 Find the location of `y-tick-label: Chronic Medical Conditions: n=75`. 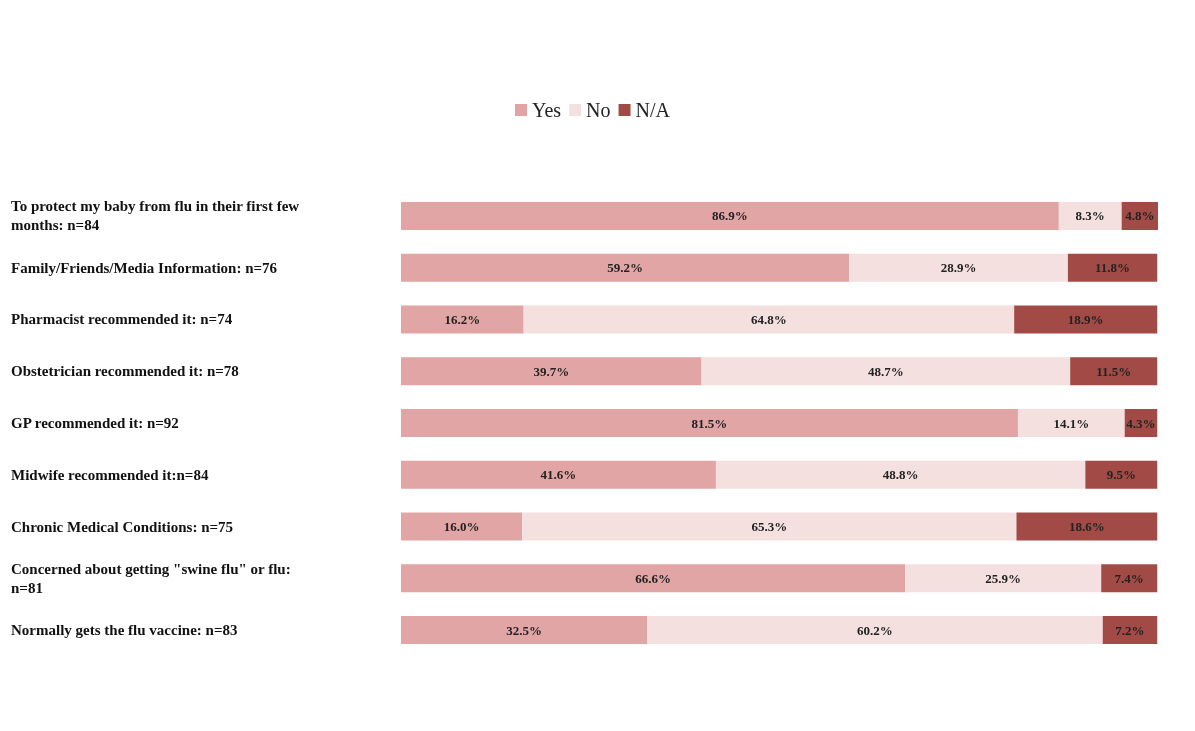

y-tick-label: Chronic Medical Conditions: n=75 is located at coordinates (122, 526).